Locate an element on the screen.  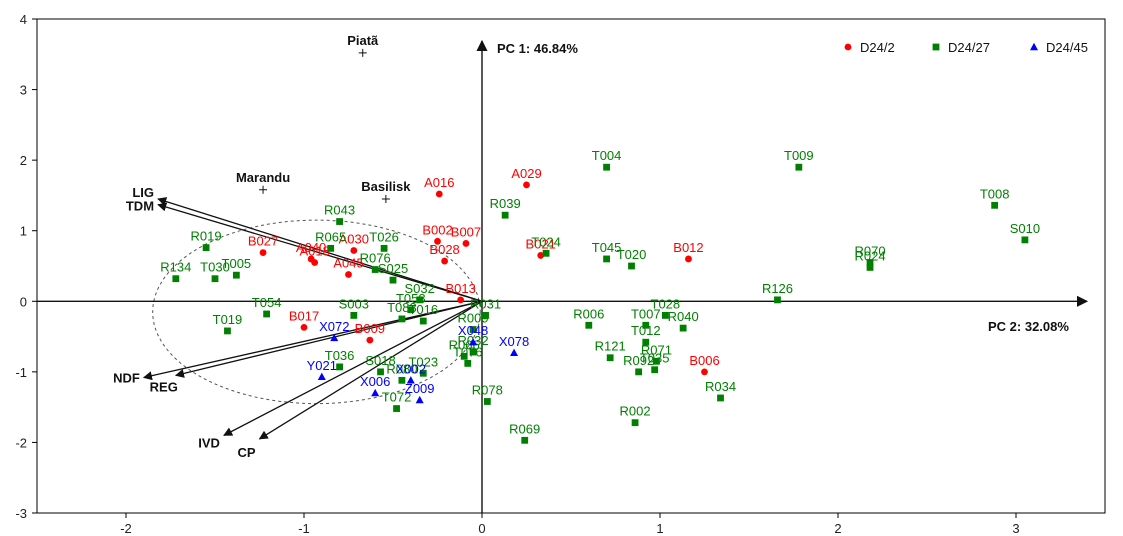
legend: D24/2 D24/27 D24/45 is located at coordinates (966, 47).